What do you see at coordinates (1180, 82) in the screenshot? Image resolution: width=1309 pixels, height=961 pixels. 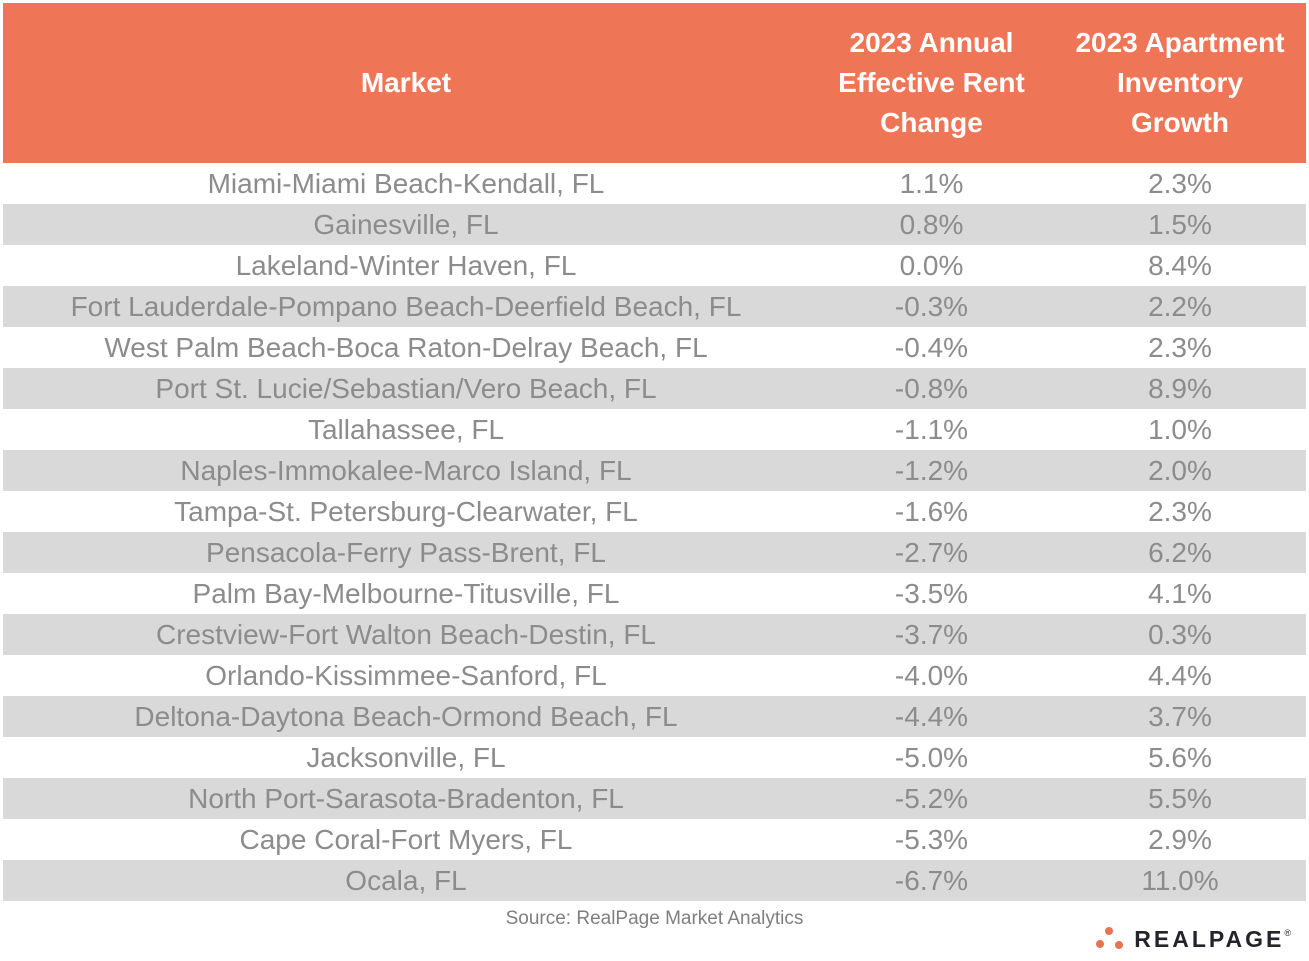 I see `header-inventory-growth: 2023 Apartment Inventory Growth` at bounding box center [1180, 82].